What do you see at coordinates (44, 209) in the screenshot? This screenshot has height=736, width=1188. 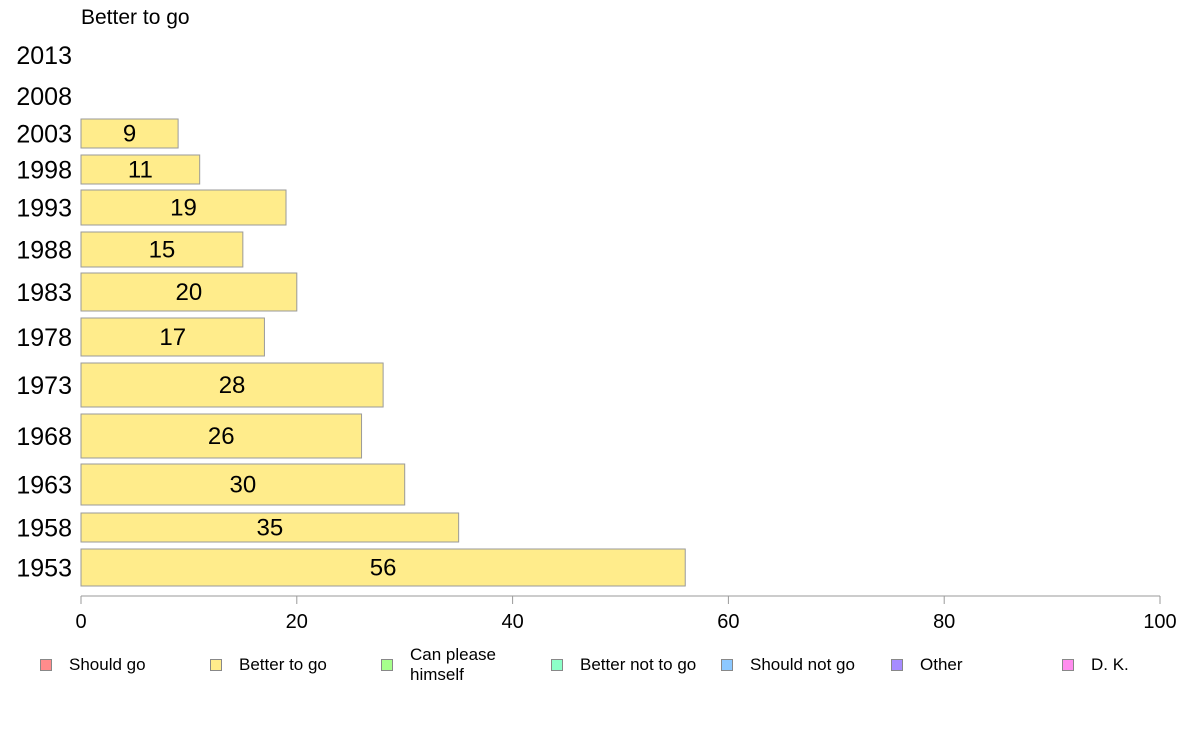 I see `y-tick-label-1993: 1993` at bounding box center [44, 209].